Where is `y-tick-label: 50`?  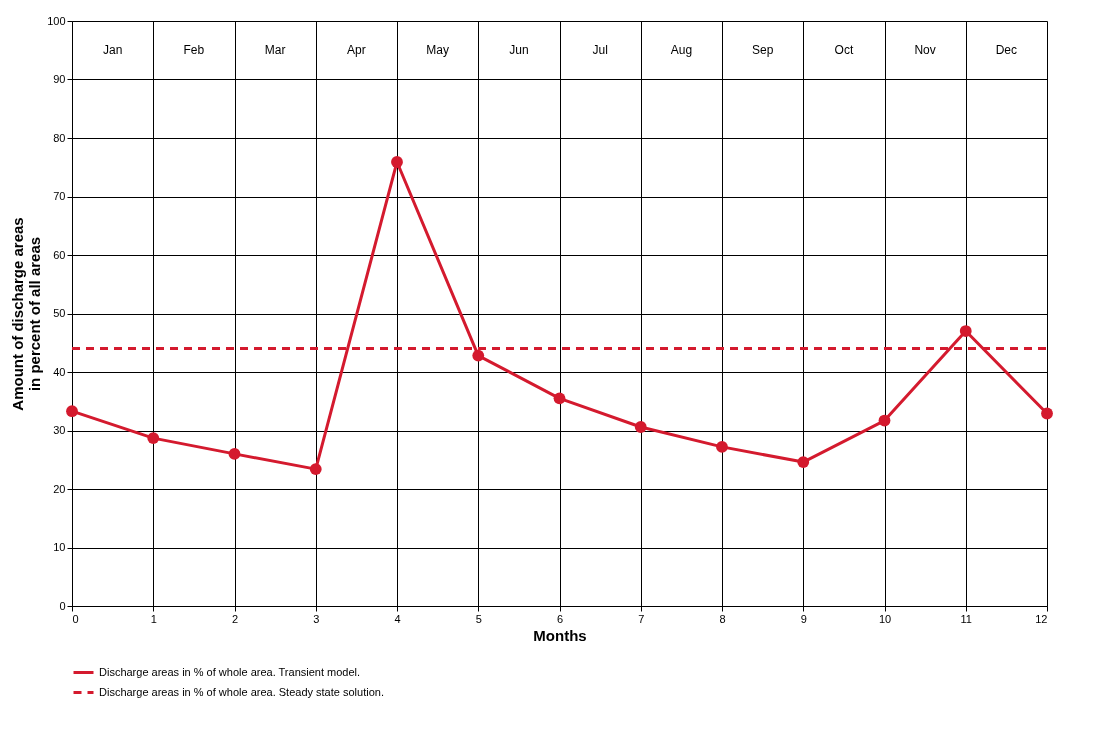 y-tick-label: 50 is located at coordinates (59, 313).